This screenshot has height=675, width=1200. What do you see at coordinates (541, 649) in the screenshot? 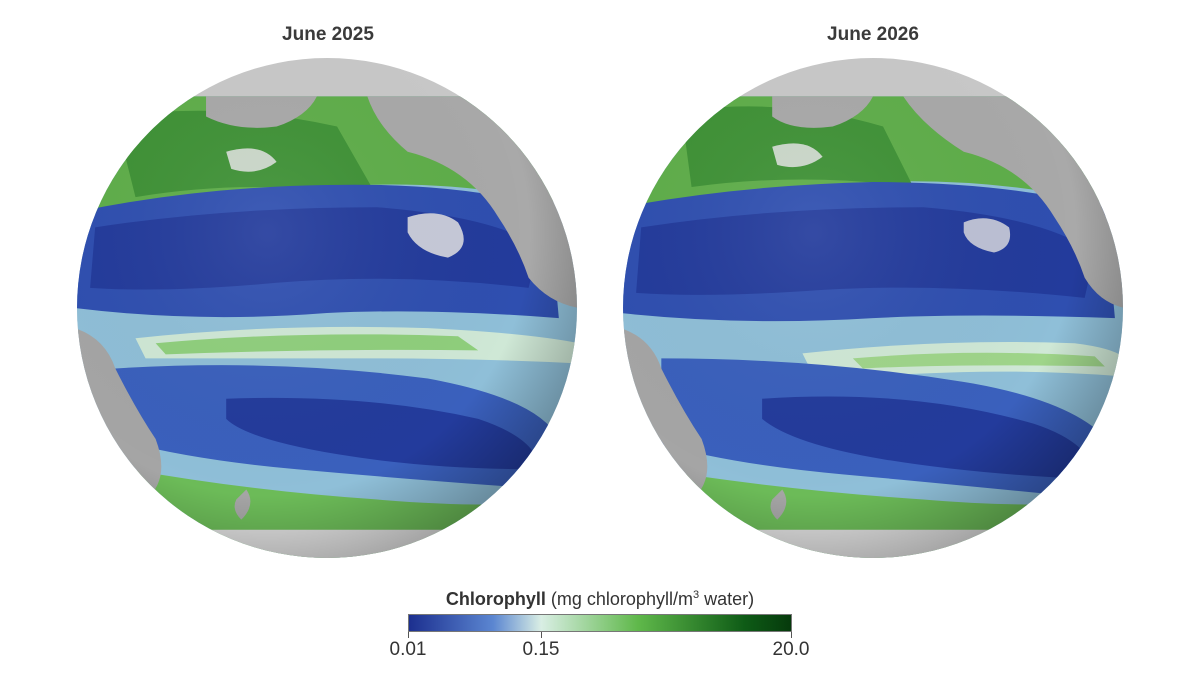
I see `tick-label-mid: 0.15` at bounding box center [541, 649].